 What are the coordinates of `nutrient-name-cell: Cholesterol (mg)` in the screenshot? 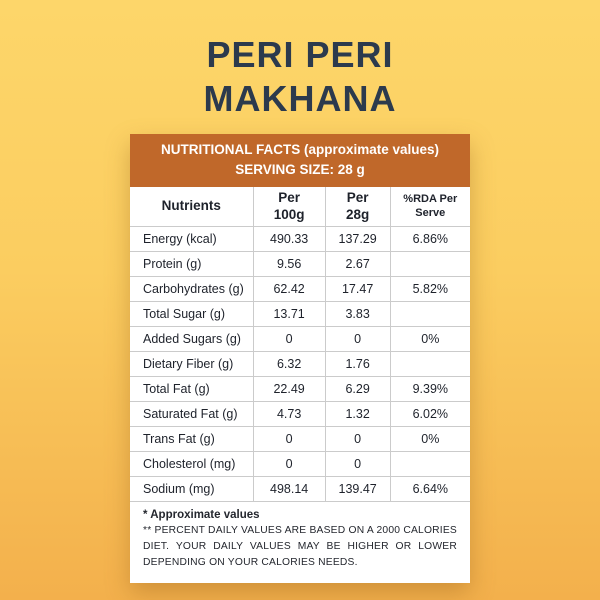 It's located at (192, 464).